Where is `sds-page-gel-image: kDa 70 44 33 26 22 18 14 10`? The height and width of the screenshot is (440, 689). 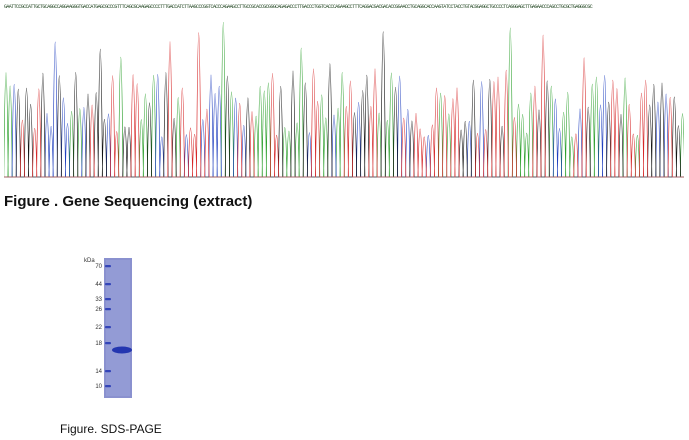 sds-page-gel-image: kDa 70 44 33 26 22 18 14 10 is located at coordinates (108, 328).